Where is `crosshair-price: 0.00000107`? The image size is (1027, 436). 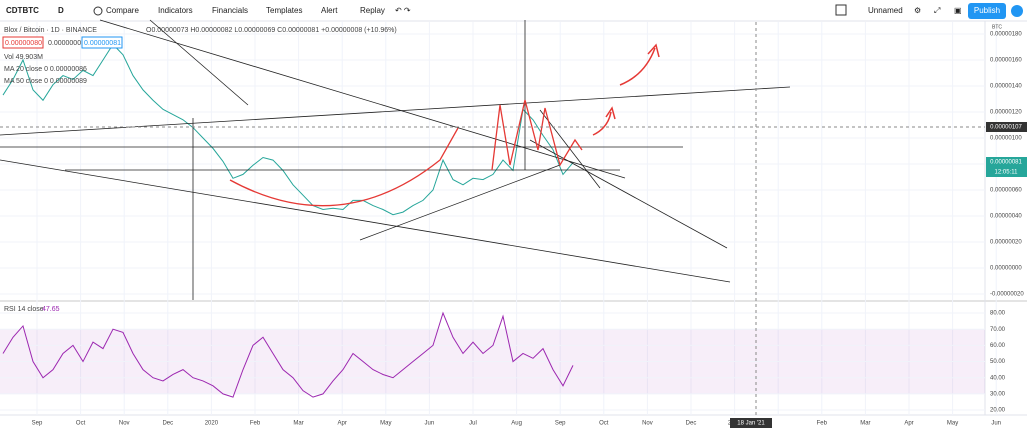 crosshair-price: 0.00000107 is located at coordinates (1006, 128).